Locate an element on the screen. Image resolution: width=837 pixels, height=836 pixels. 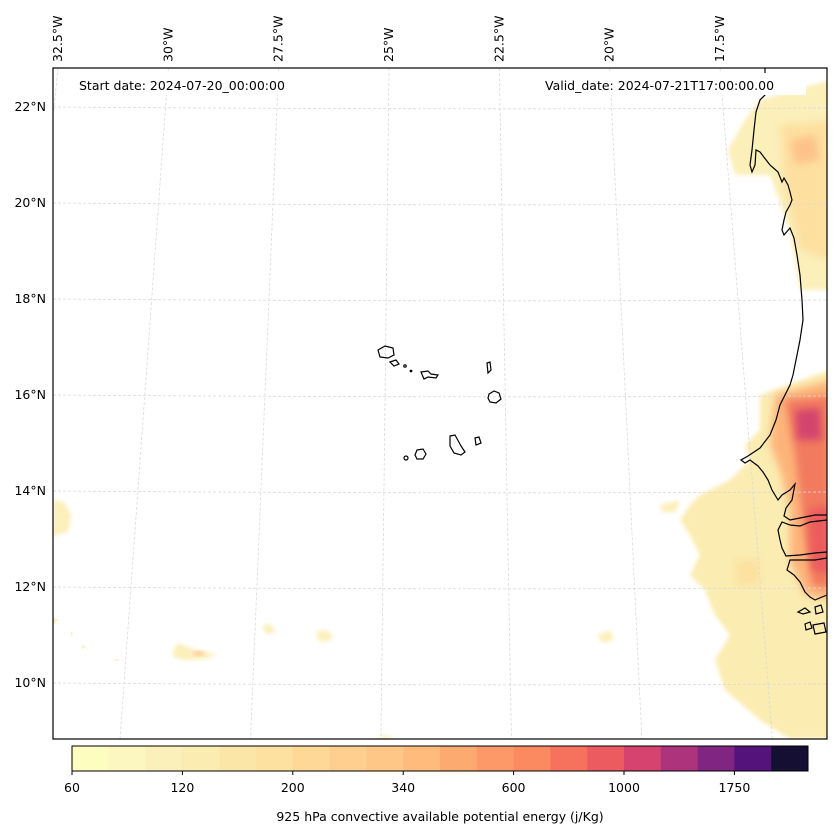
colorbar-tick-label: 60 is located at coordinates (72, 787).